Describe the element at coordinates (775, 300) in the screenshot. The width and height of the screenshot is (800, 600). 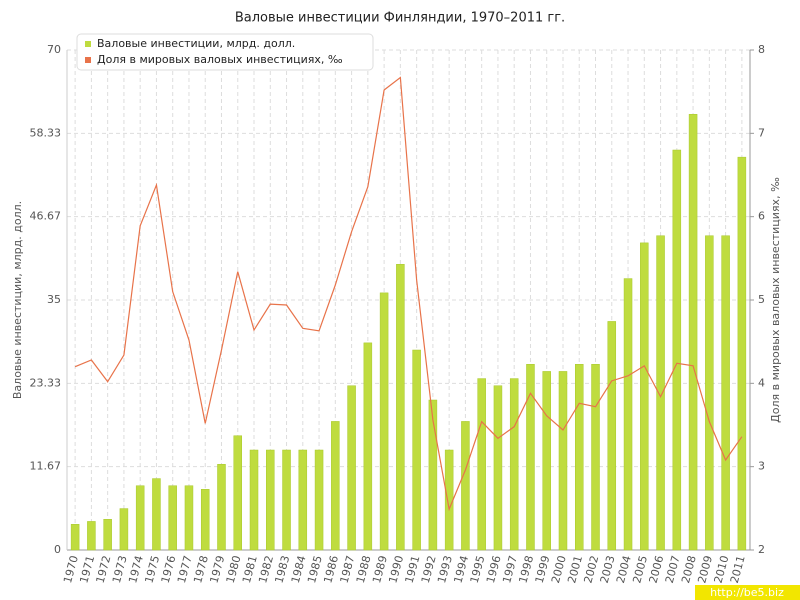
I see `y2-axis-label: Доля в мировых валовых инвестициях, ‰` at that location.